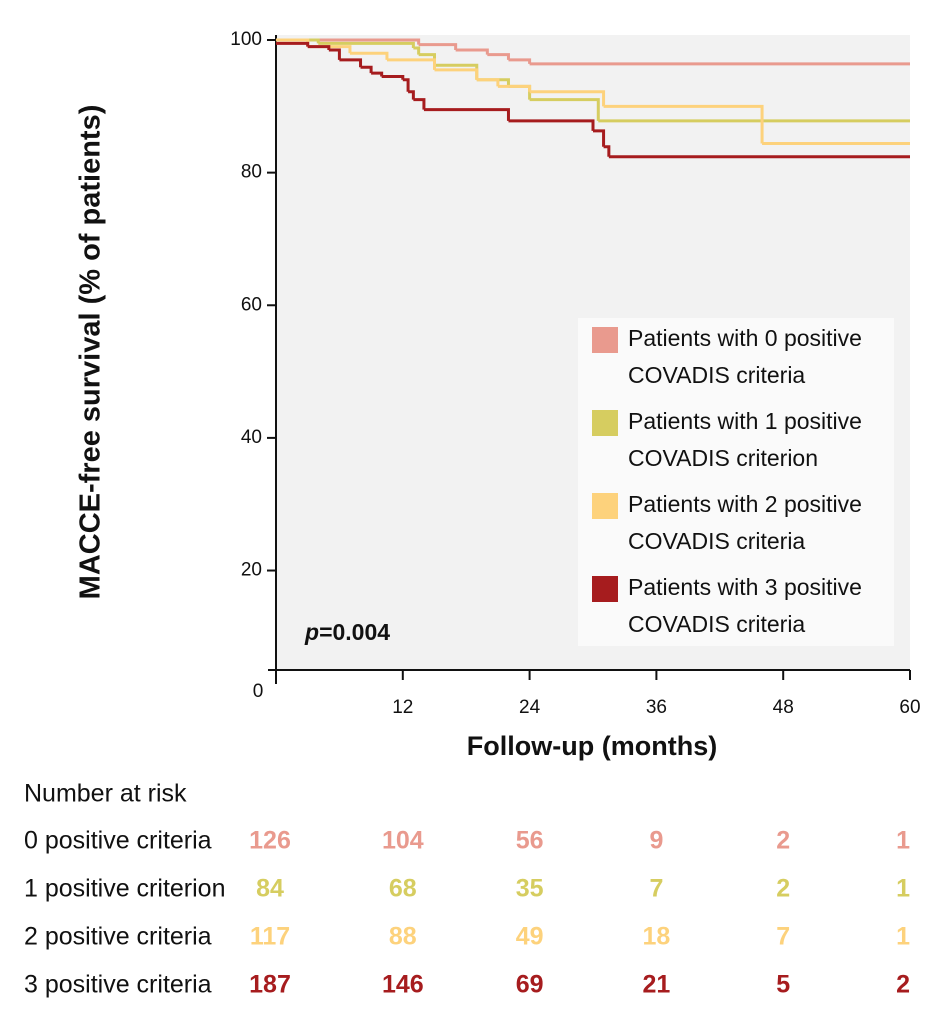 The width and height of the screenshot is (945, 1031). I want to click on risk-count: 146, so click(403, 985).